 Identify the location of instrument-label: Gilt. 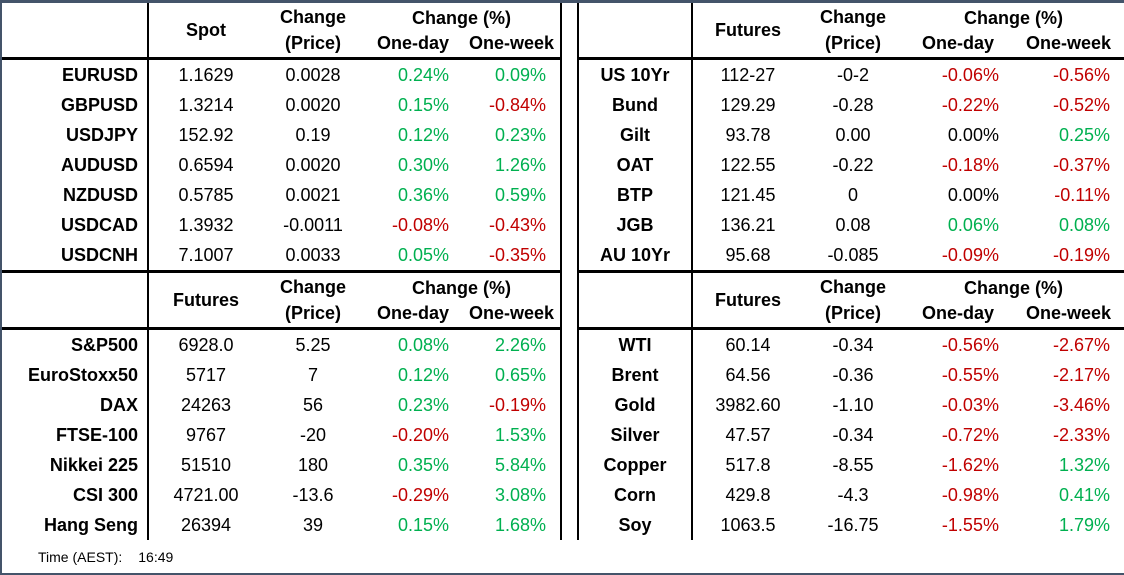
(636, 135).